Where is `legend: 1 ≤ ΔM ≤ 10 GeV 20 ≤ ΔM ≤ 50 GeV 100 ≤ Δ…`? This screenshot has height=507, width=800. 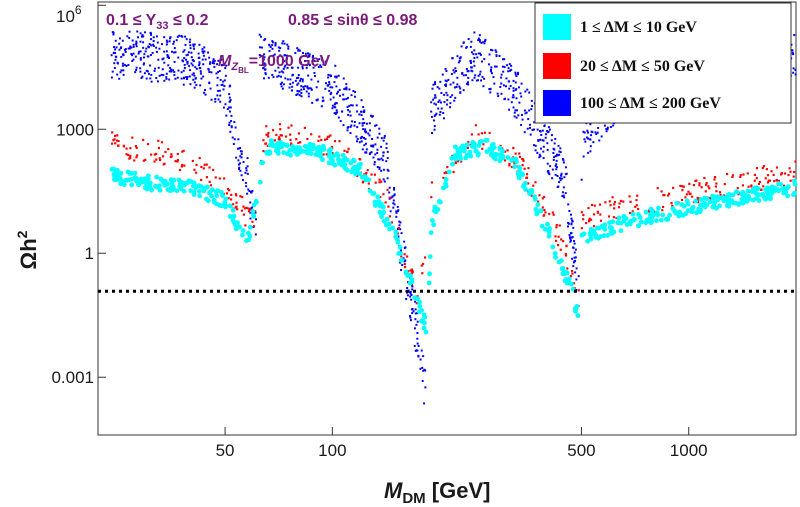 legend: 1 ≤ ΔM ≤ 10 GeV 20 ≤ ΔM ≤ 50 GeV 100 ≤ Δ… is located at coordinates (663, 63).